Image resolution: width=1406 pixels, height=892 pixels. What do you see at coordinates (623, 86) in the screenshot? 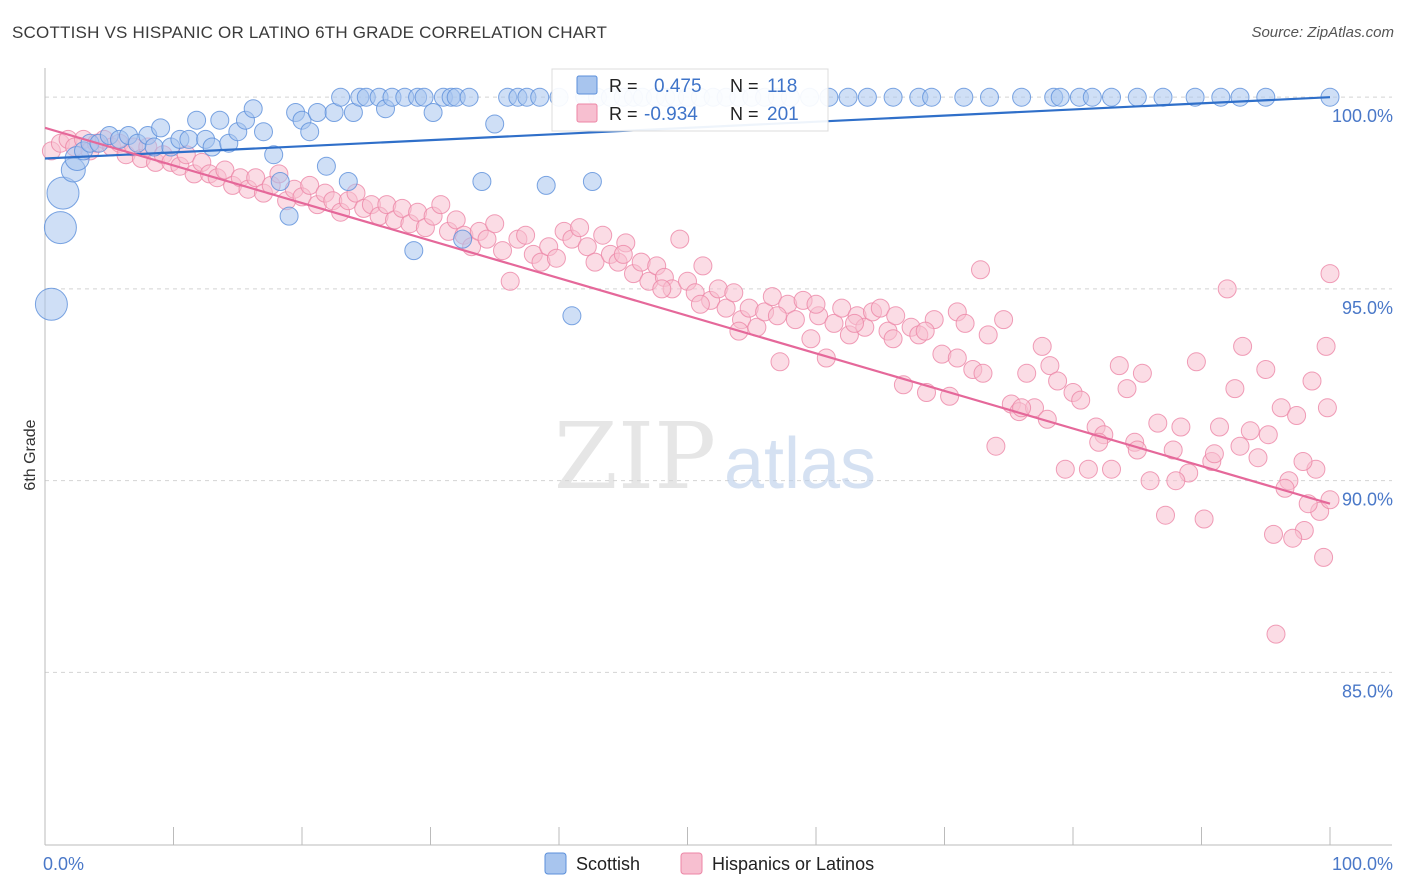
I see `stats-r-label-scottish: R =` at bounding box center [623, 86].